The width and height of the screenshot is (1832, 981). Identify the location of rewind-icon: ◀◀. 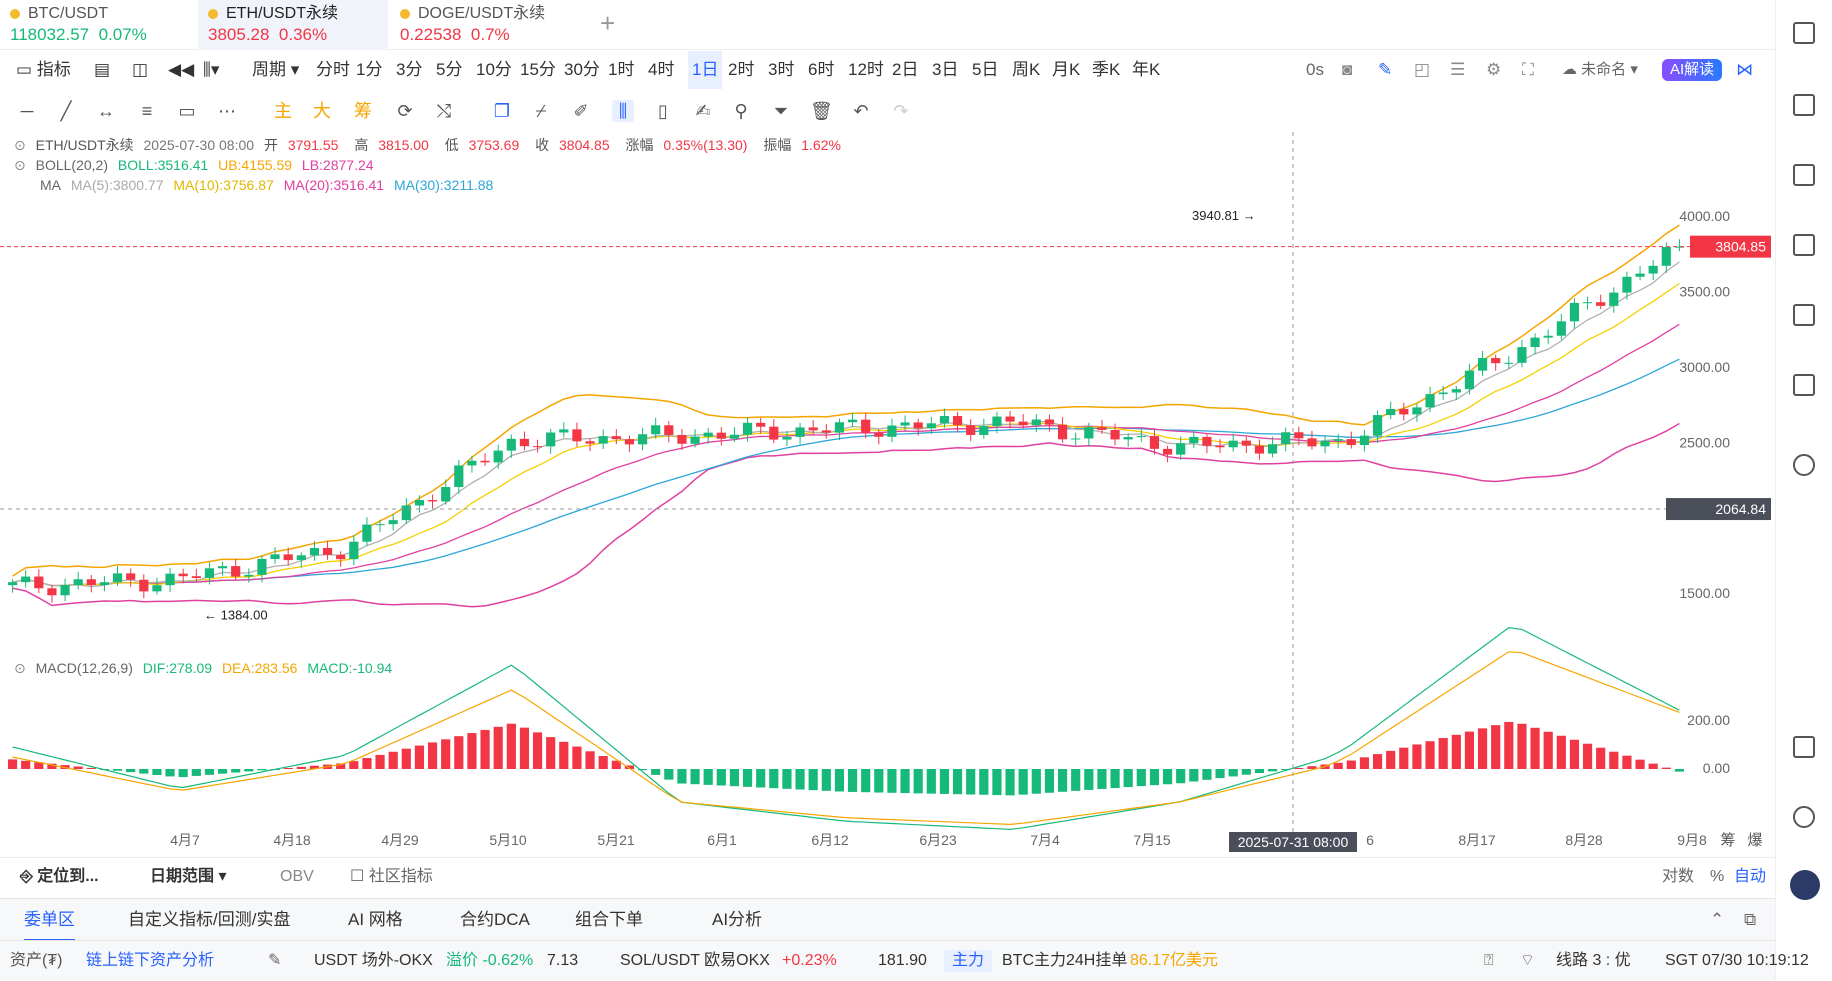
(181, 69).